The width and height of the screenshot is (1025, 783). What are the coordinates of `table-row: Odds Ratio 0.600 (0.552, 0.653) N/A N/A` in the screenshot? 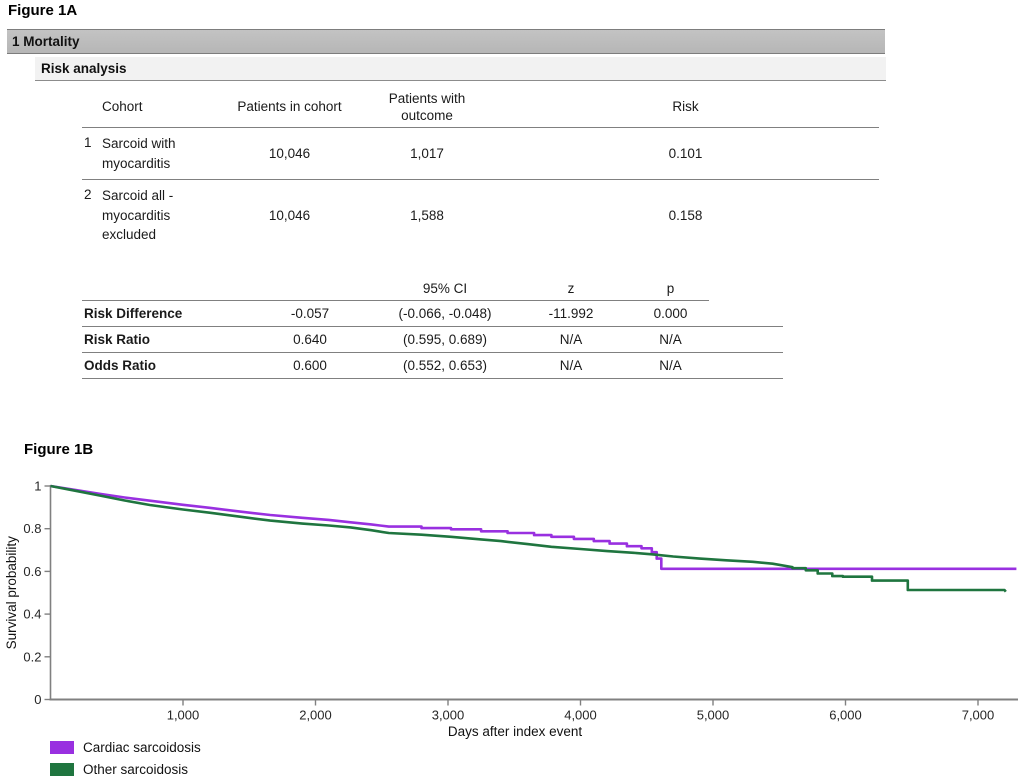 It's located at (432, 365).